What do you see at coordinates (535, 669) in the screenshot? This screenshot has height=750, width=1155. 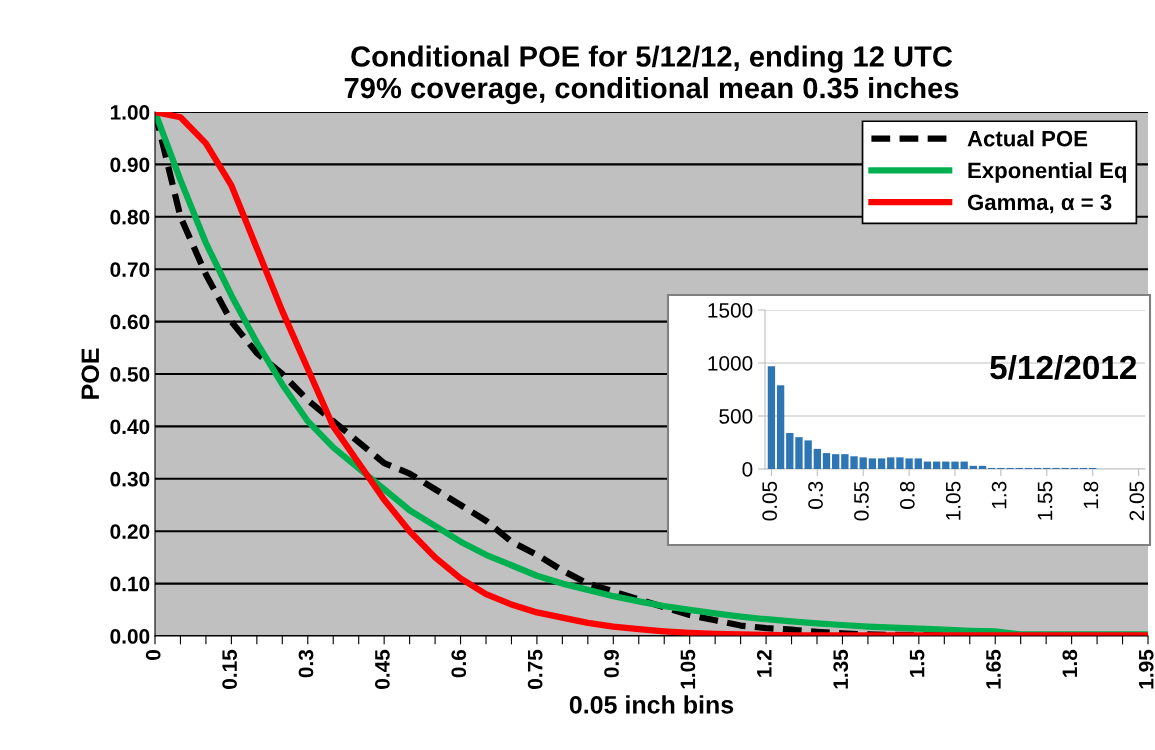 I see `x-tick-label: 0.75` at bounding box center [535, 669].